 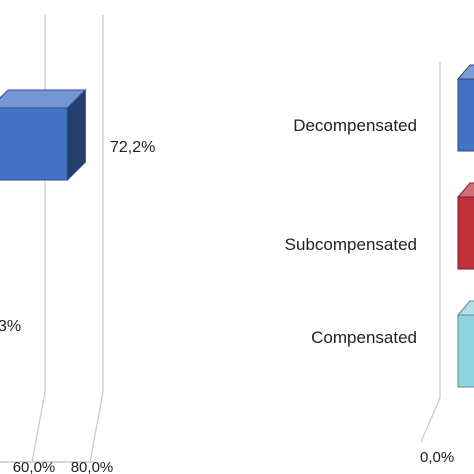 What do you see at coordinates (466, 351) in the screenshot?
I see `bar-compensated` at bounding box center [466, 351].